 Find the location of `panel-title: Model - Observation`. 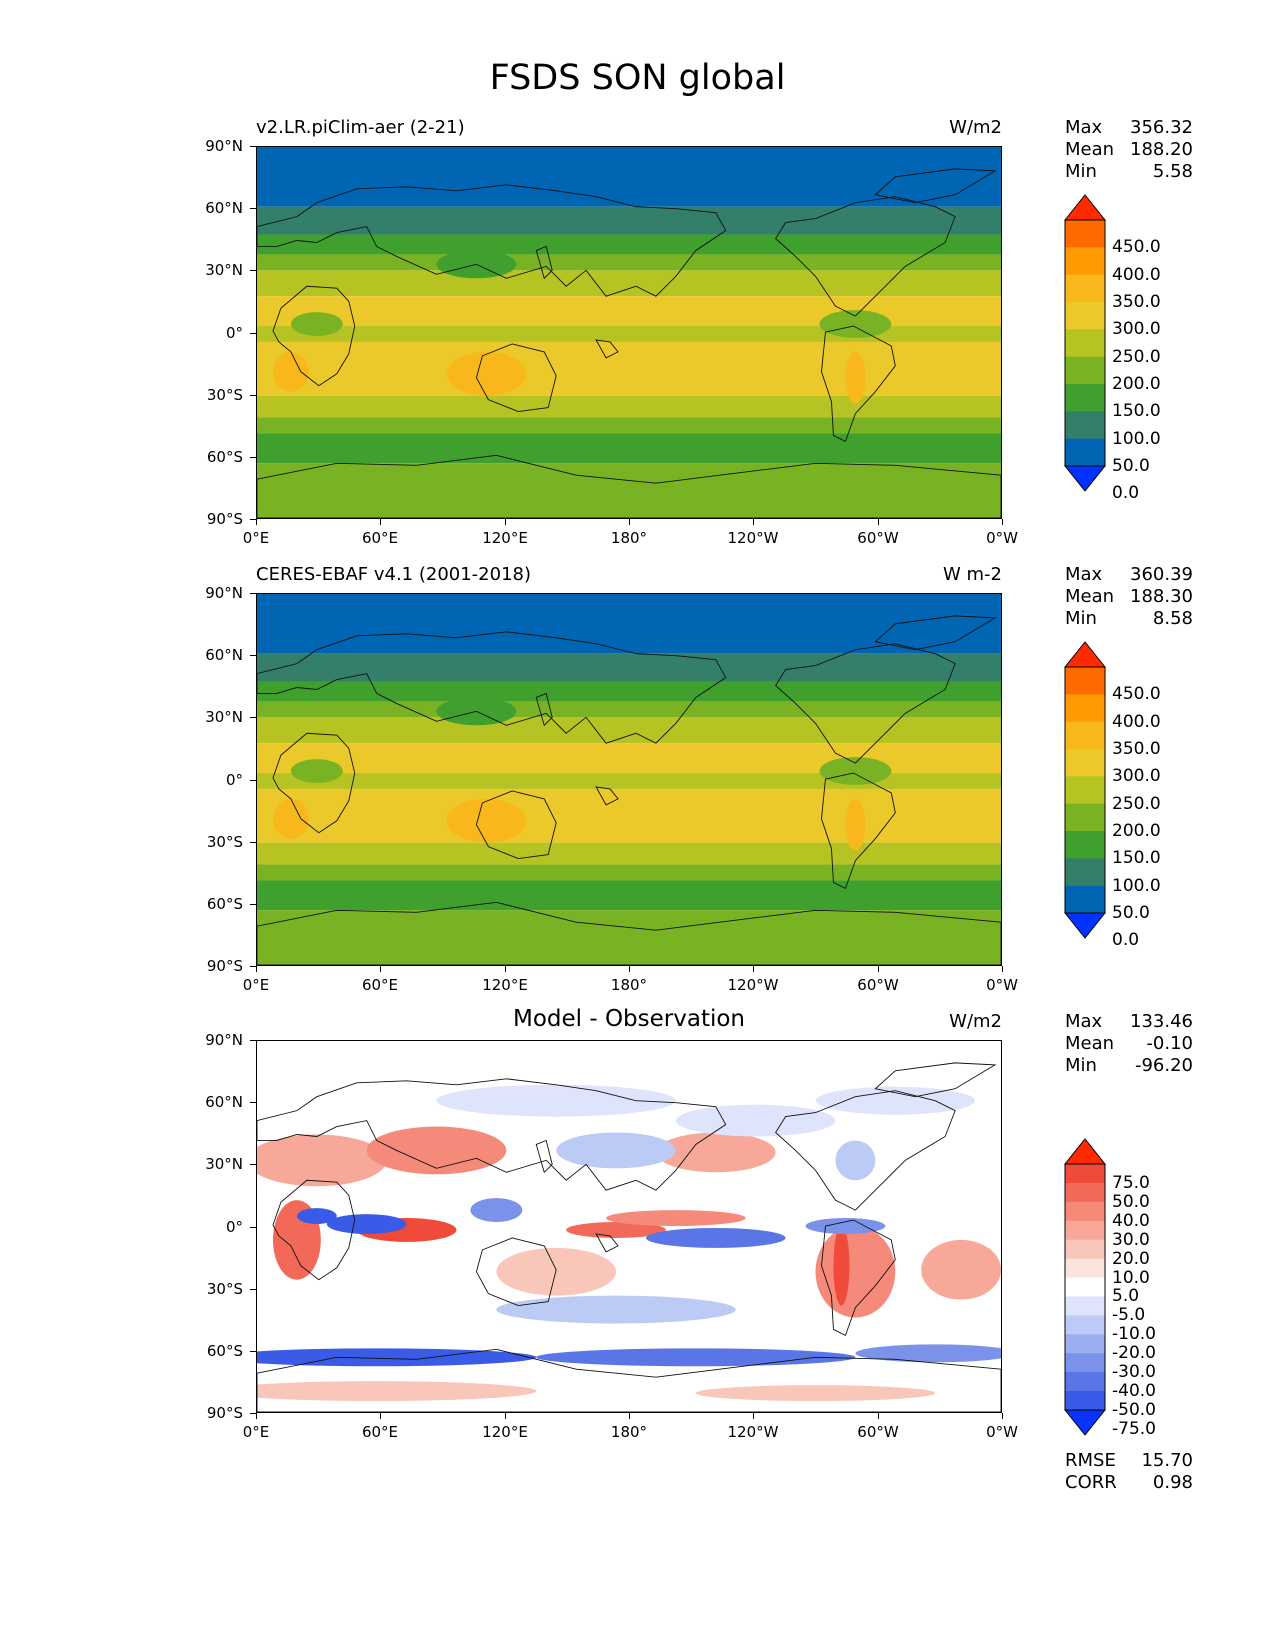

panel-title: Model - Observation is located at coordinates (629, 1019).